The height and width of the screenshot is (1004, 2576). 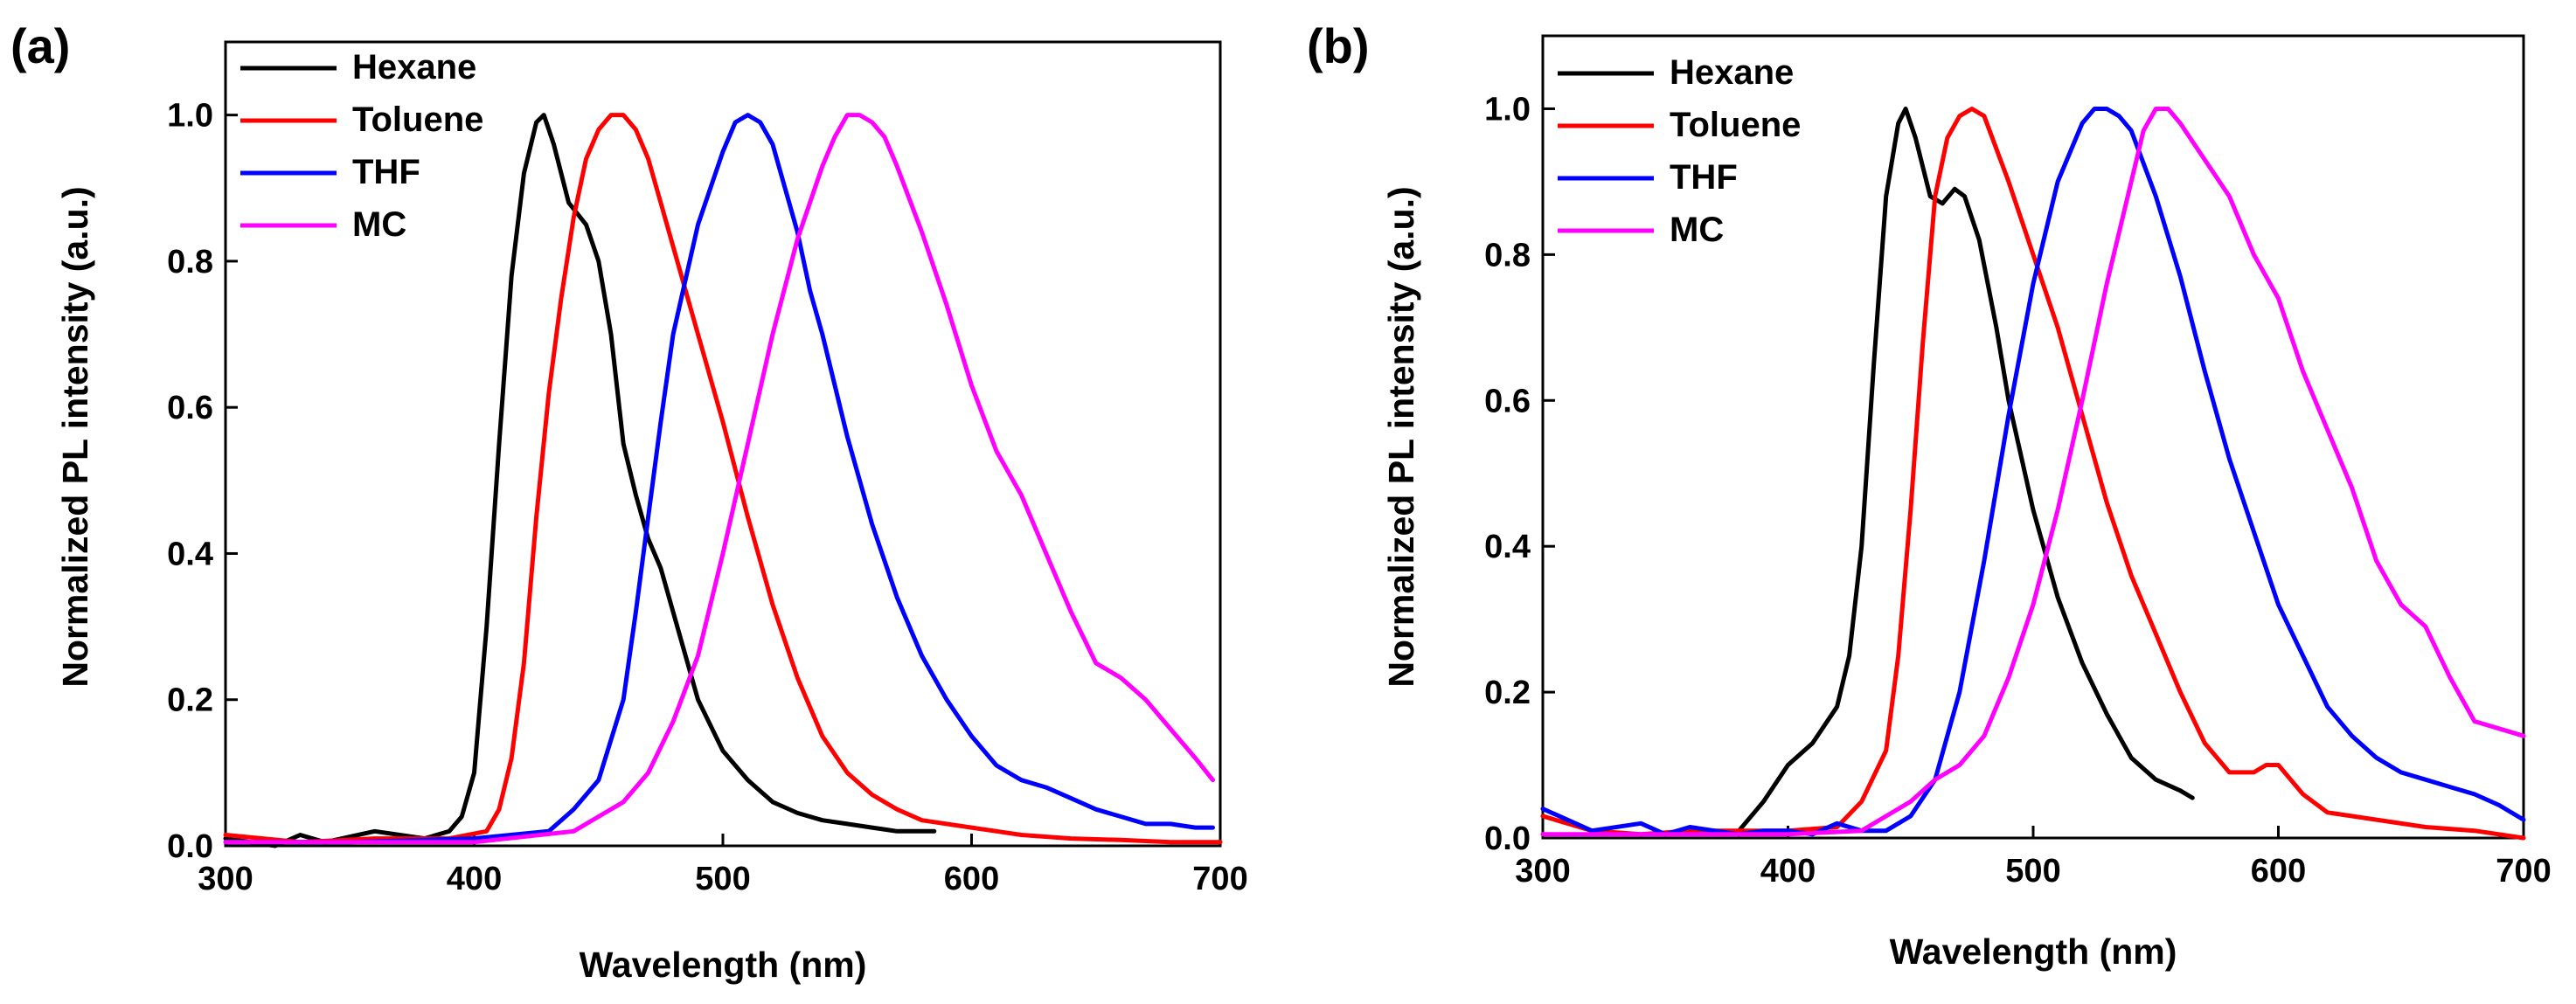 I want to click on panel-a-legend: Hexane Toluene THF MC, so click(x=361, y=146).